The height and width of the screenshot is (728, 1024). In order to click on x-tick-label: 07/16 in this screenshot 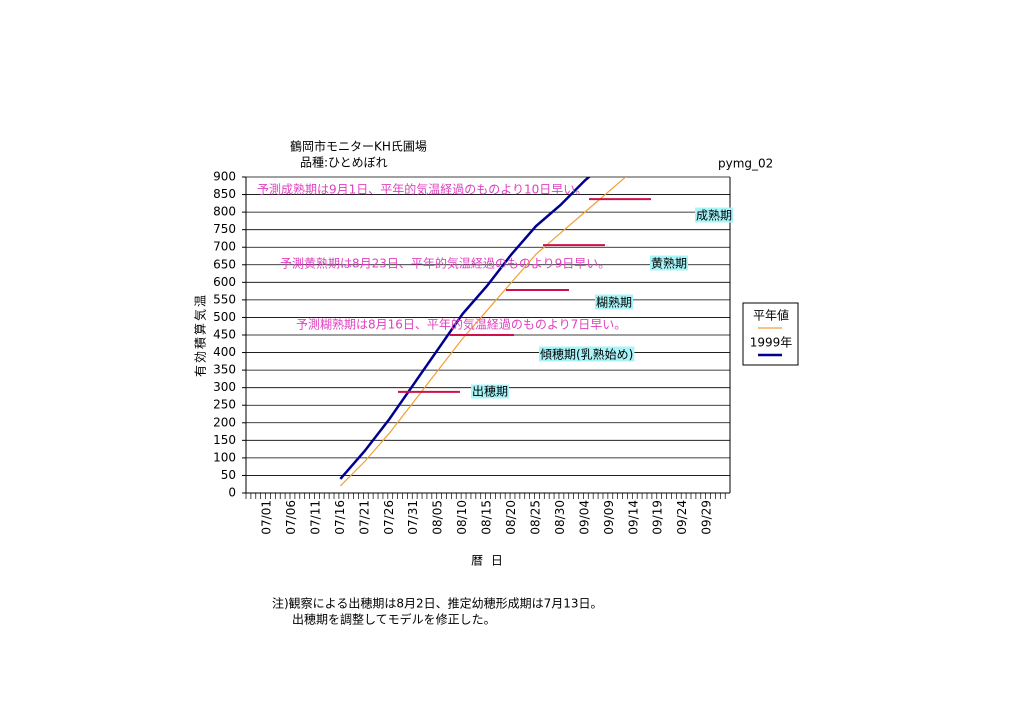, I will do `click(340, 517)`.